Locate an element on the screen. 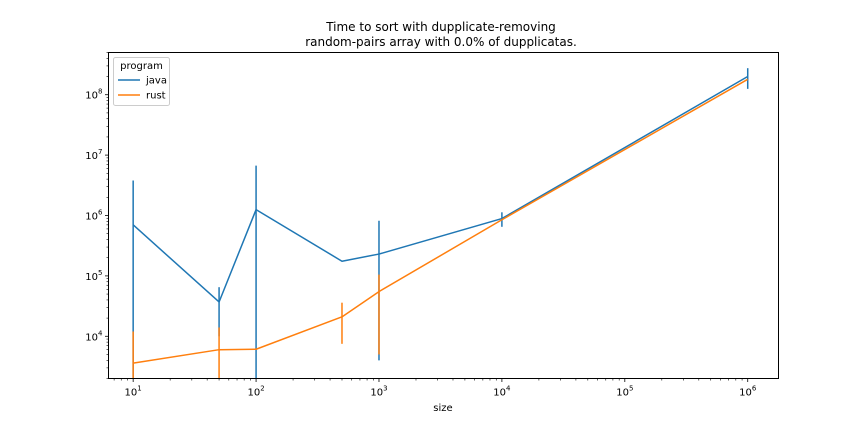 The height and width of the screenshot is (432, 864). legend-label-java: java is located at coordinates (156, 81).